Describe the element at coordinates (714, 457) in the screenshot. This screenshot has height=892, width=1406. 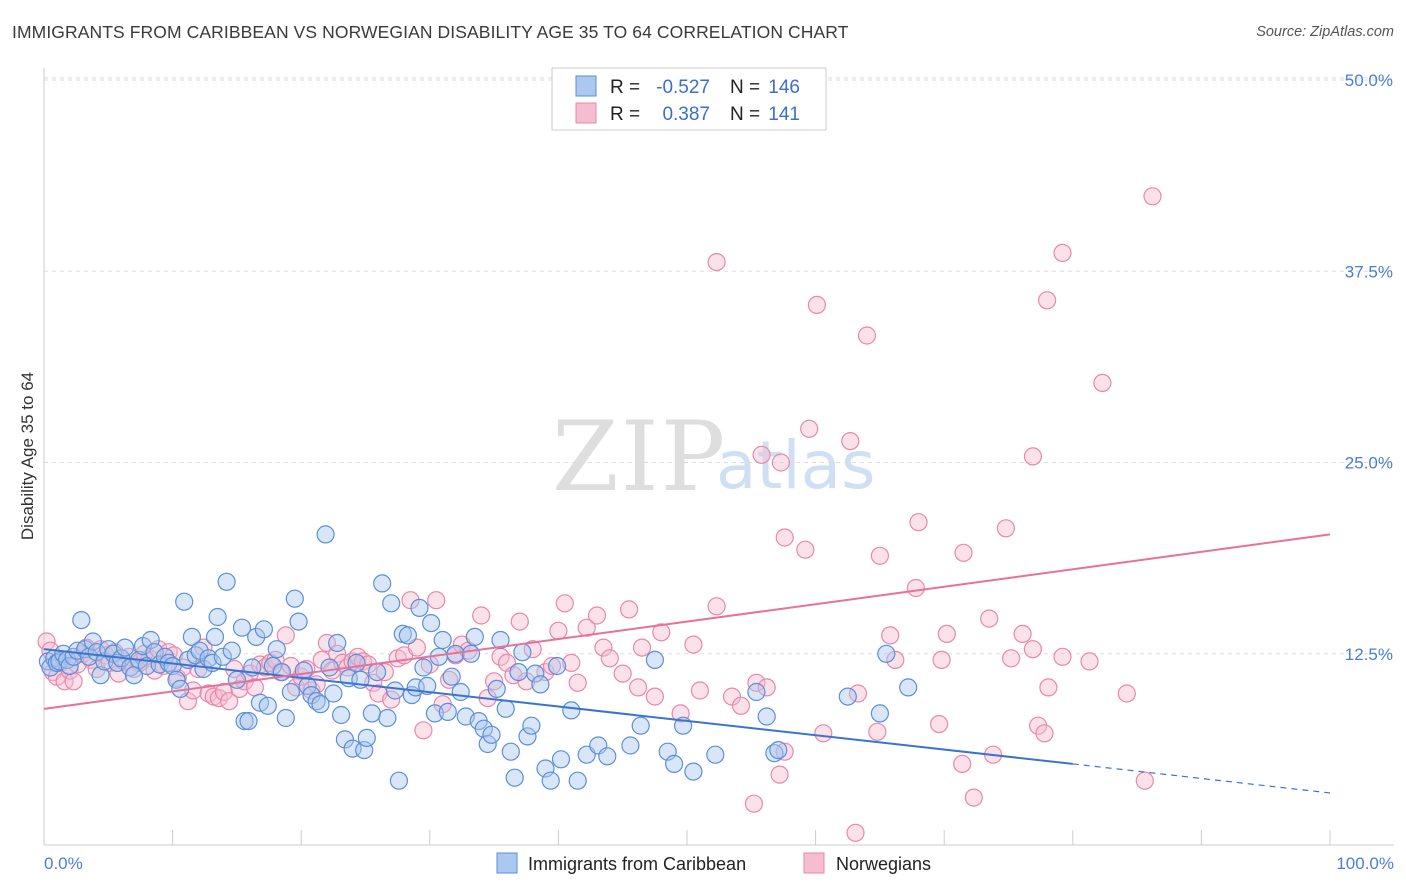
I see `watermark: ZIP atlas` at that location.